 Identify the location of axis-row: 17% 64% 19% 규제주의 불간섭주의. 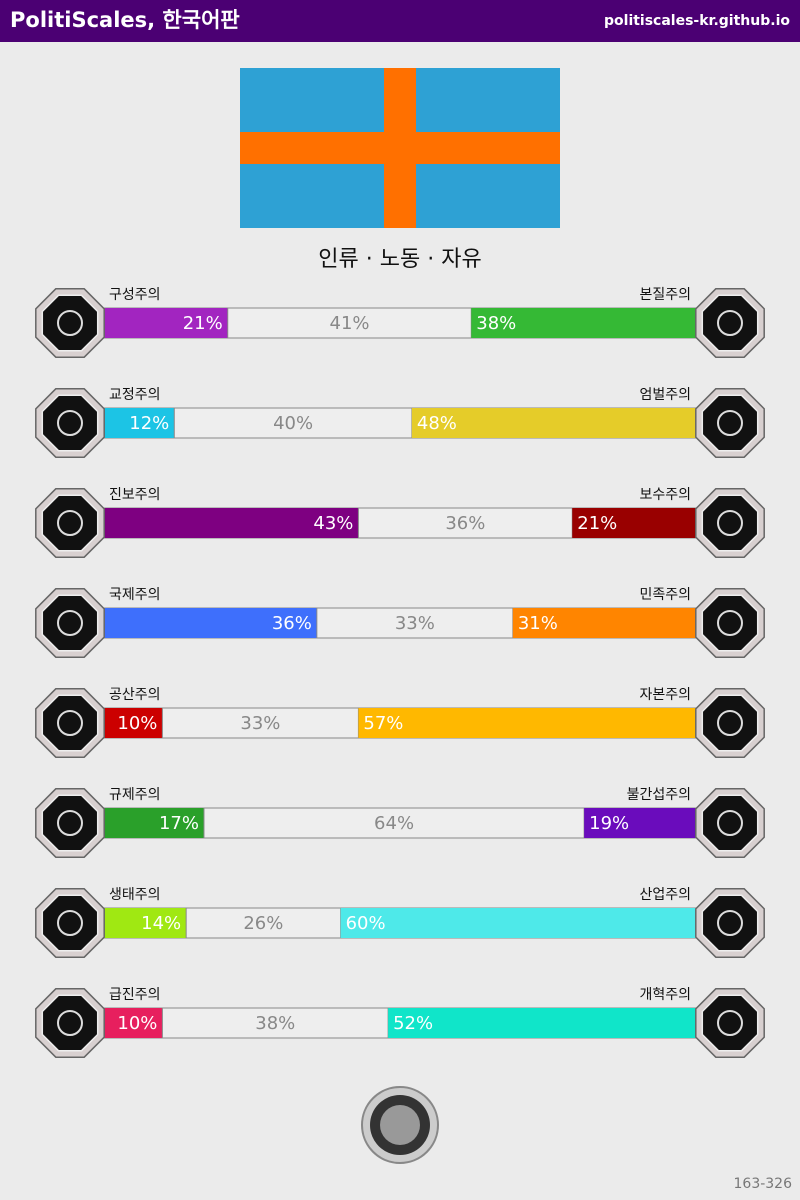
(400, 822).